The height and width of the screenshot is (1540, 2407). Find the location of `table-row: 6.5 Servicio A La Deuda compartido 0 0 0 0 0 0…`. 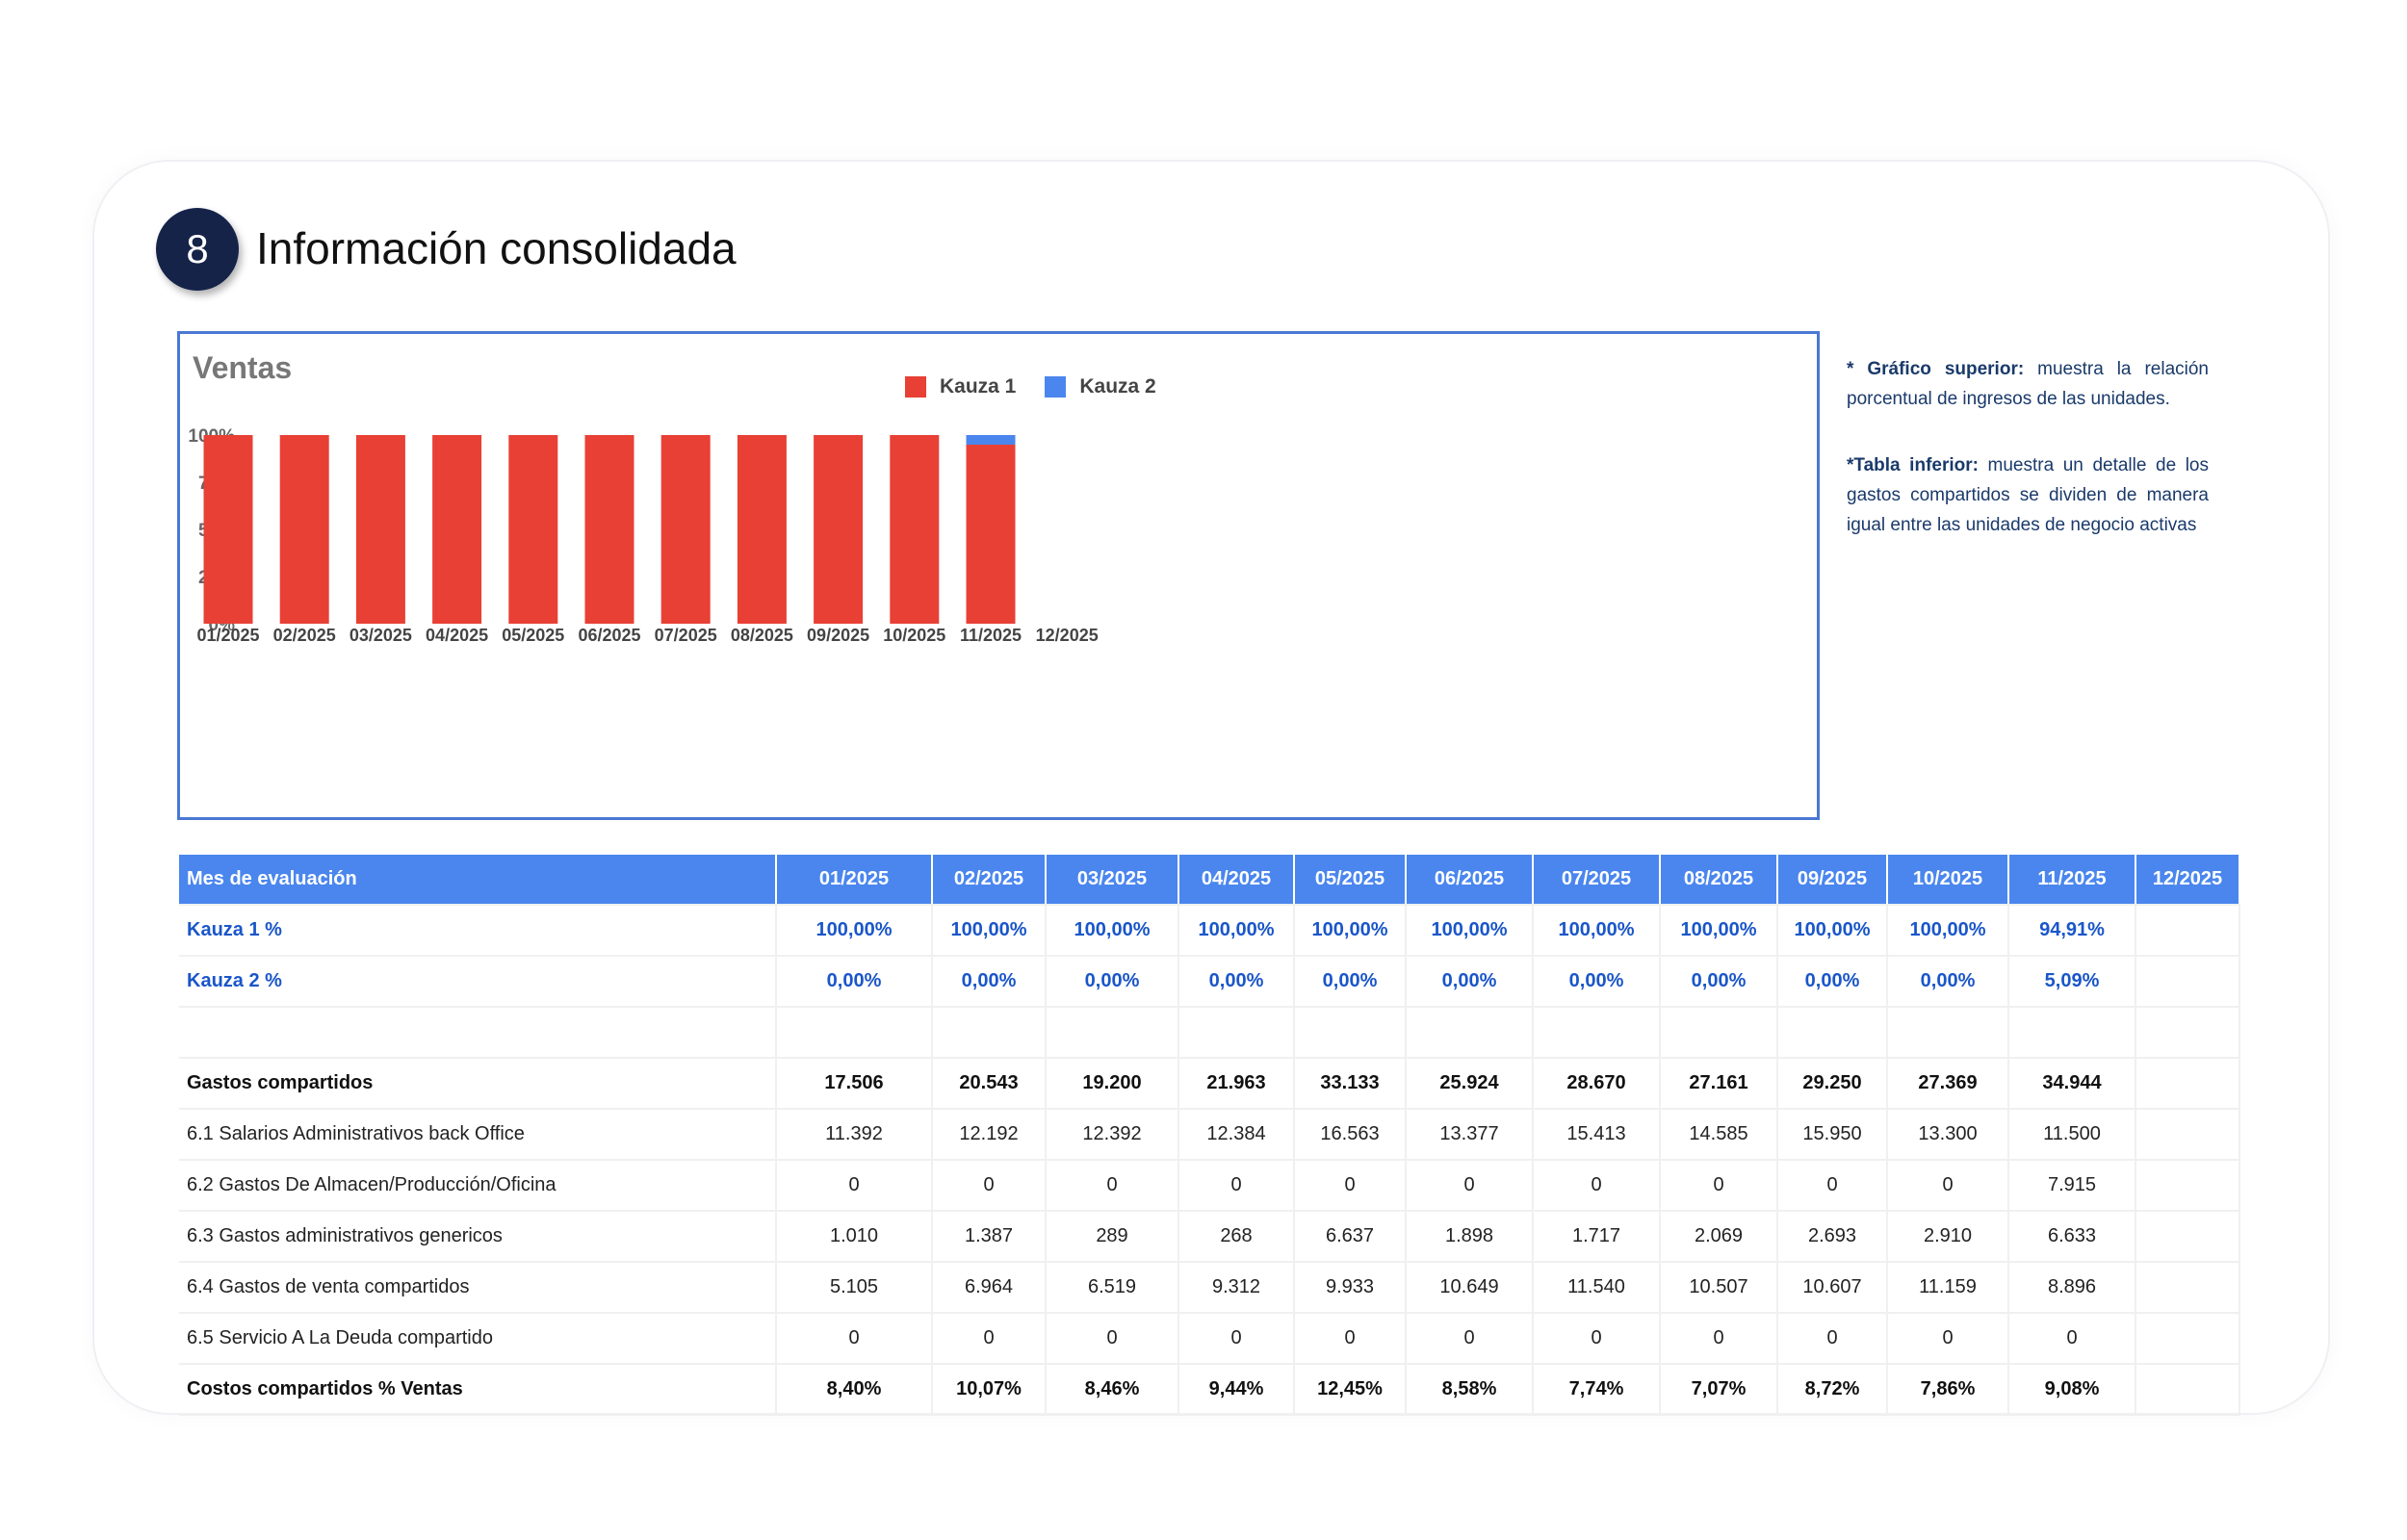

table-row: 6.5 Servicio A La Deuda compartido 0 0 0 0 0 0… is located at coordinates (1209, 1339).